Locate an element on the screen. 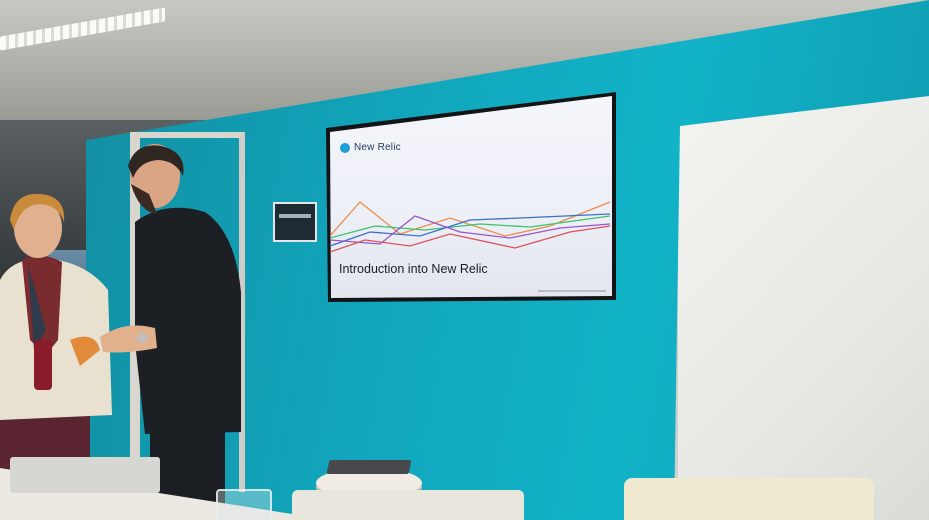 The image size is (929, 520). drinking-glass is located at coordinates (244, 504).